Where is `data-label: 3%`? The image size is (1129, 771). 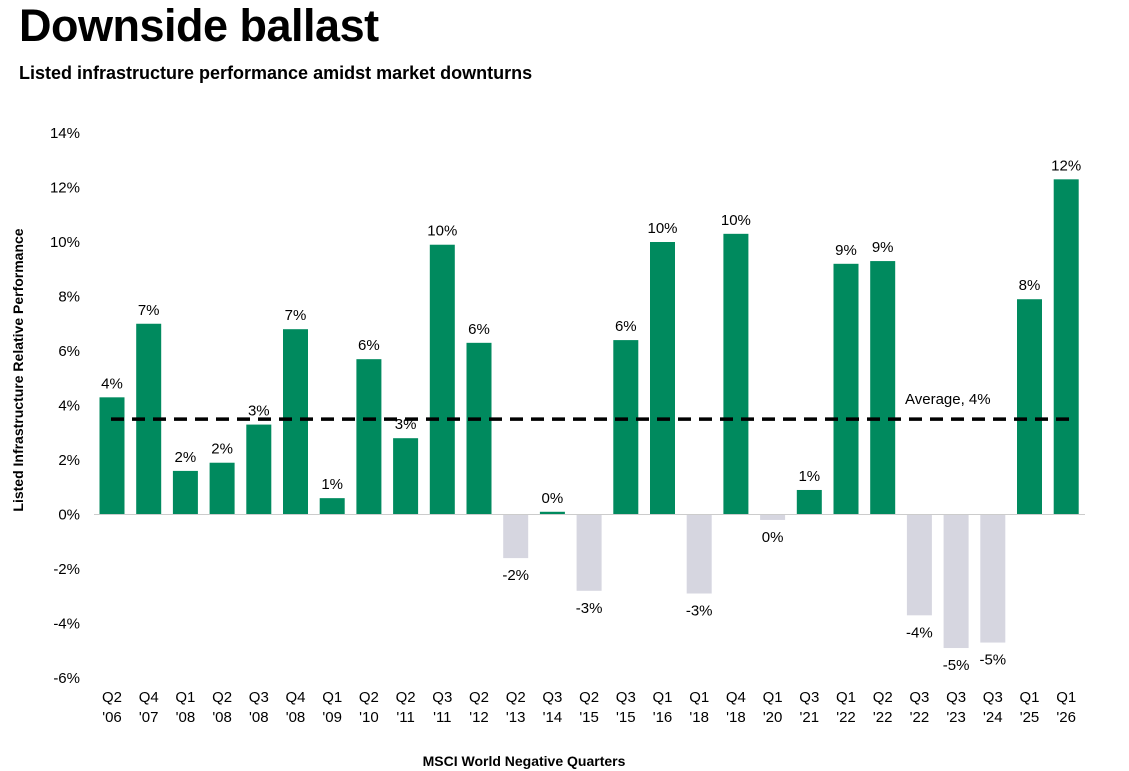
data-label: 3% is located at coordinates (406, 424).